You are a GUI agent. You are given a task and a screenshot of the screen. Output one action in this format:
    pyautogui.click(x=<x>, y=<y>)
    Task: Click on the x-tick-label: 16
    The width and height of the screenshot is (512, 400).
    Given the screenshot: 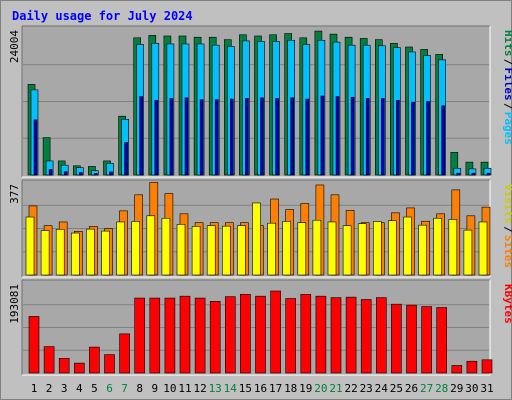 What is the action you would take?
    pyautogui.click(x=260, y=388)
    